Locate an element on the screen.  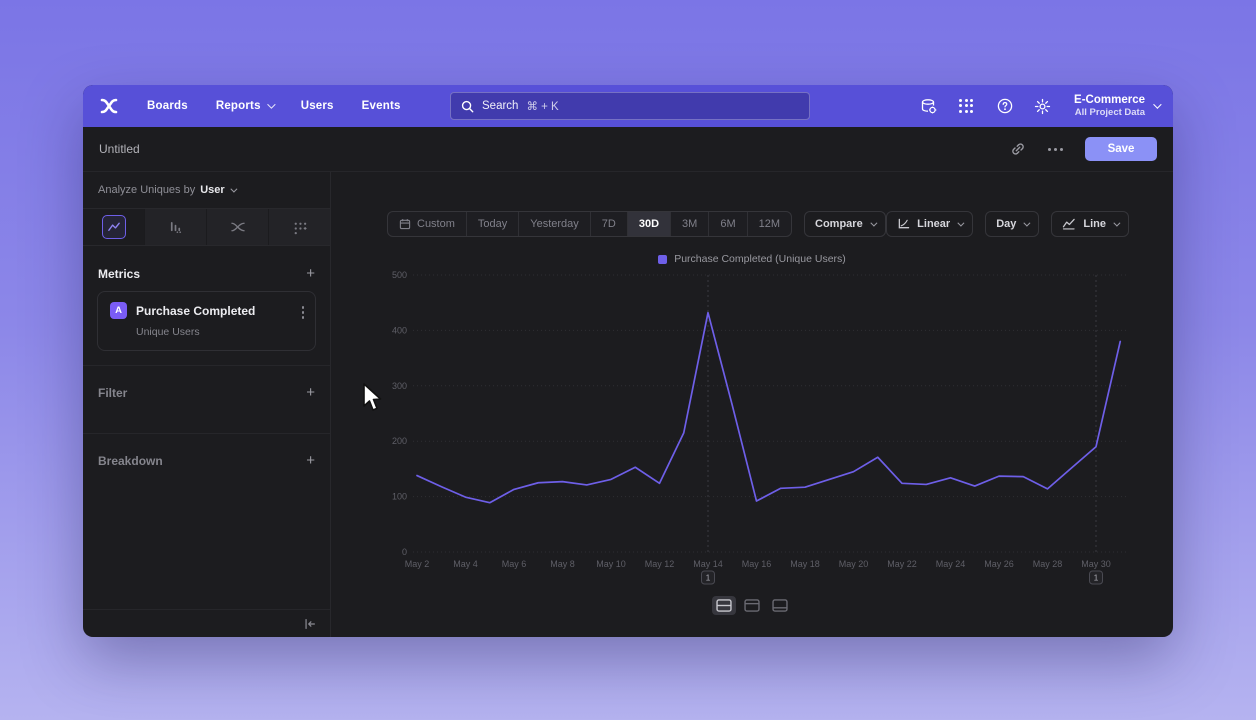
chart-display-controls: Linear Day Line is located at coordinates (1007, 224).